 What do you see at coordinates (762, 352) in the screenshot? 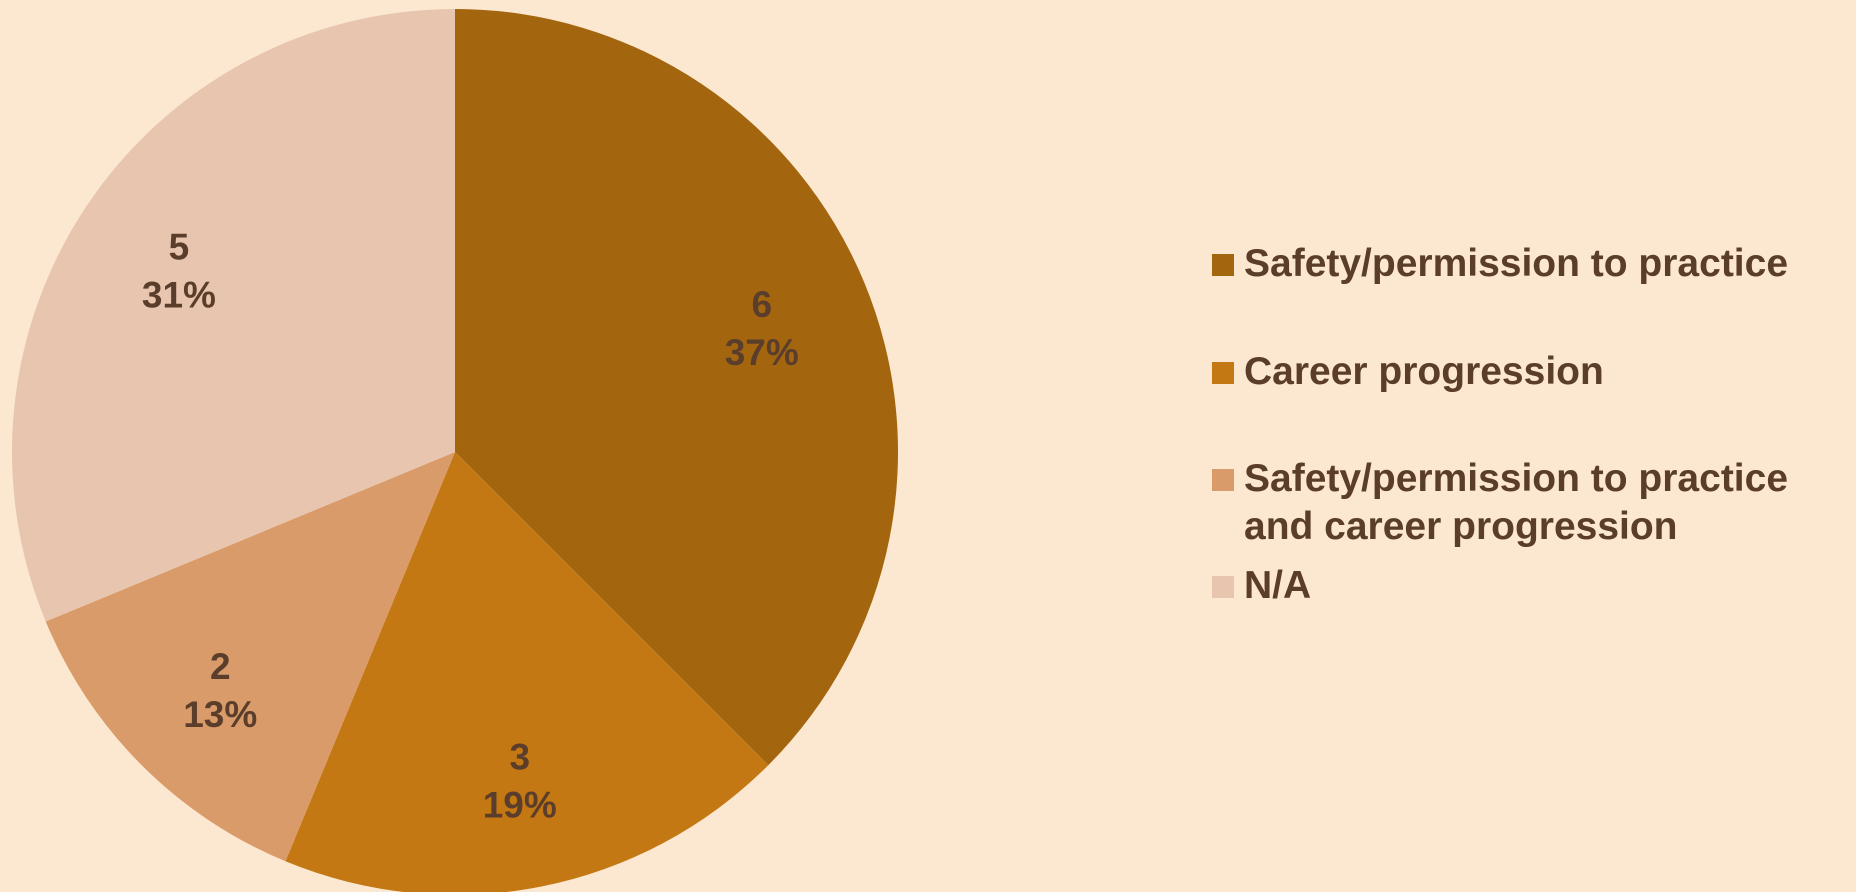
I see `slice-percent-label-safety: 37%` at bounding box center [762, 352].